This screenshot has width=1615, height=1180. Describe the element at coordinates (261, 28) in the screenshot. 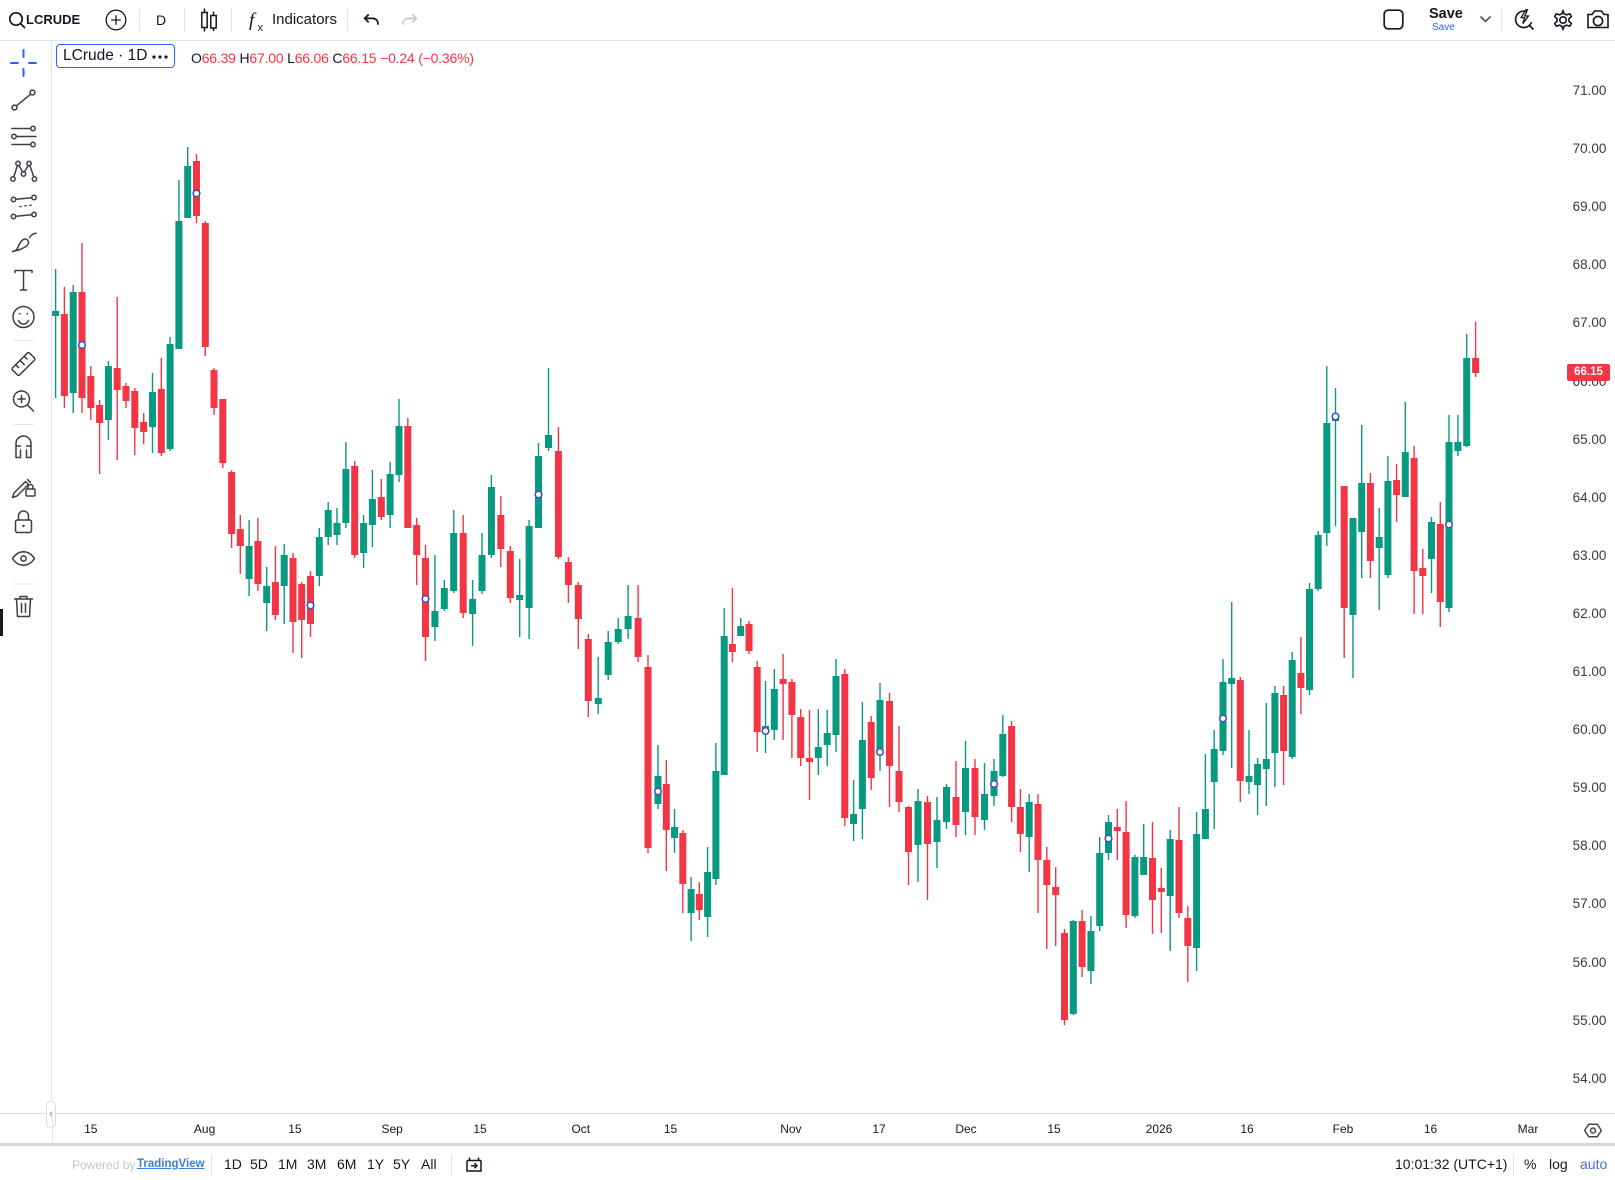

I see `svg-text: x` at that location.